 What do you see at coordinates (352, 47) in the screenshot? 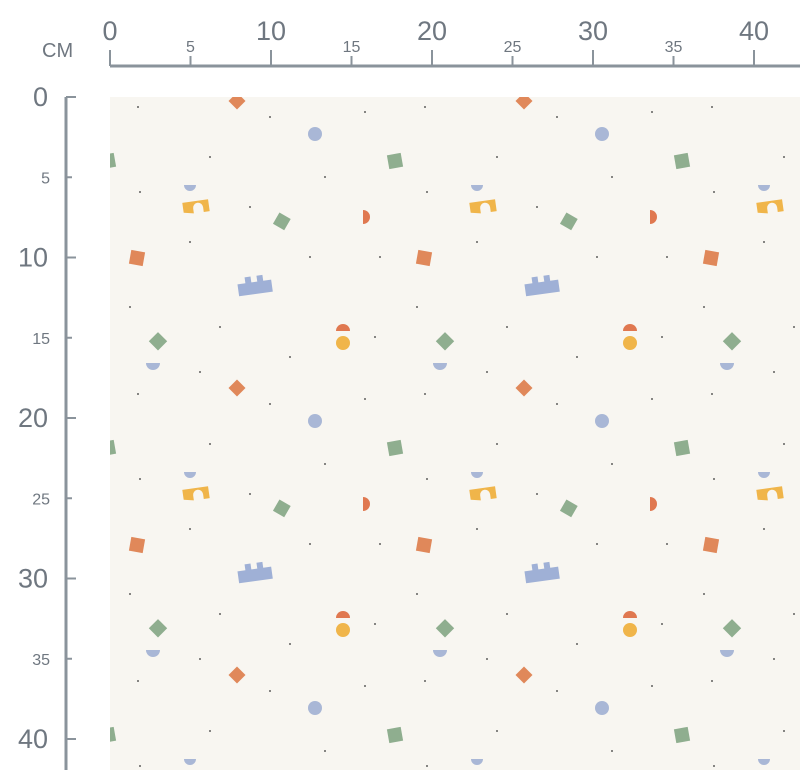
I see `top-tick-label: 15` at bounding box center [352, 47].